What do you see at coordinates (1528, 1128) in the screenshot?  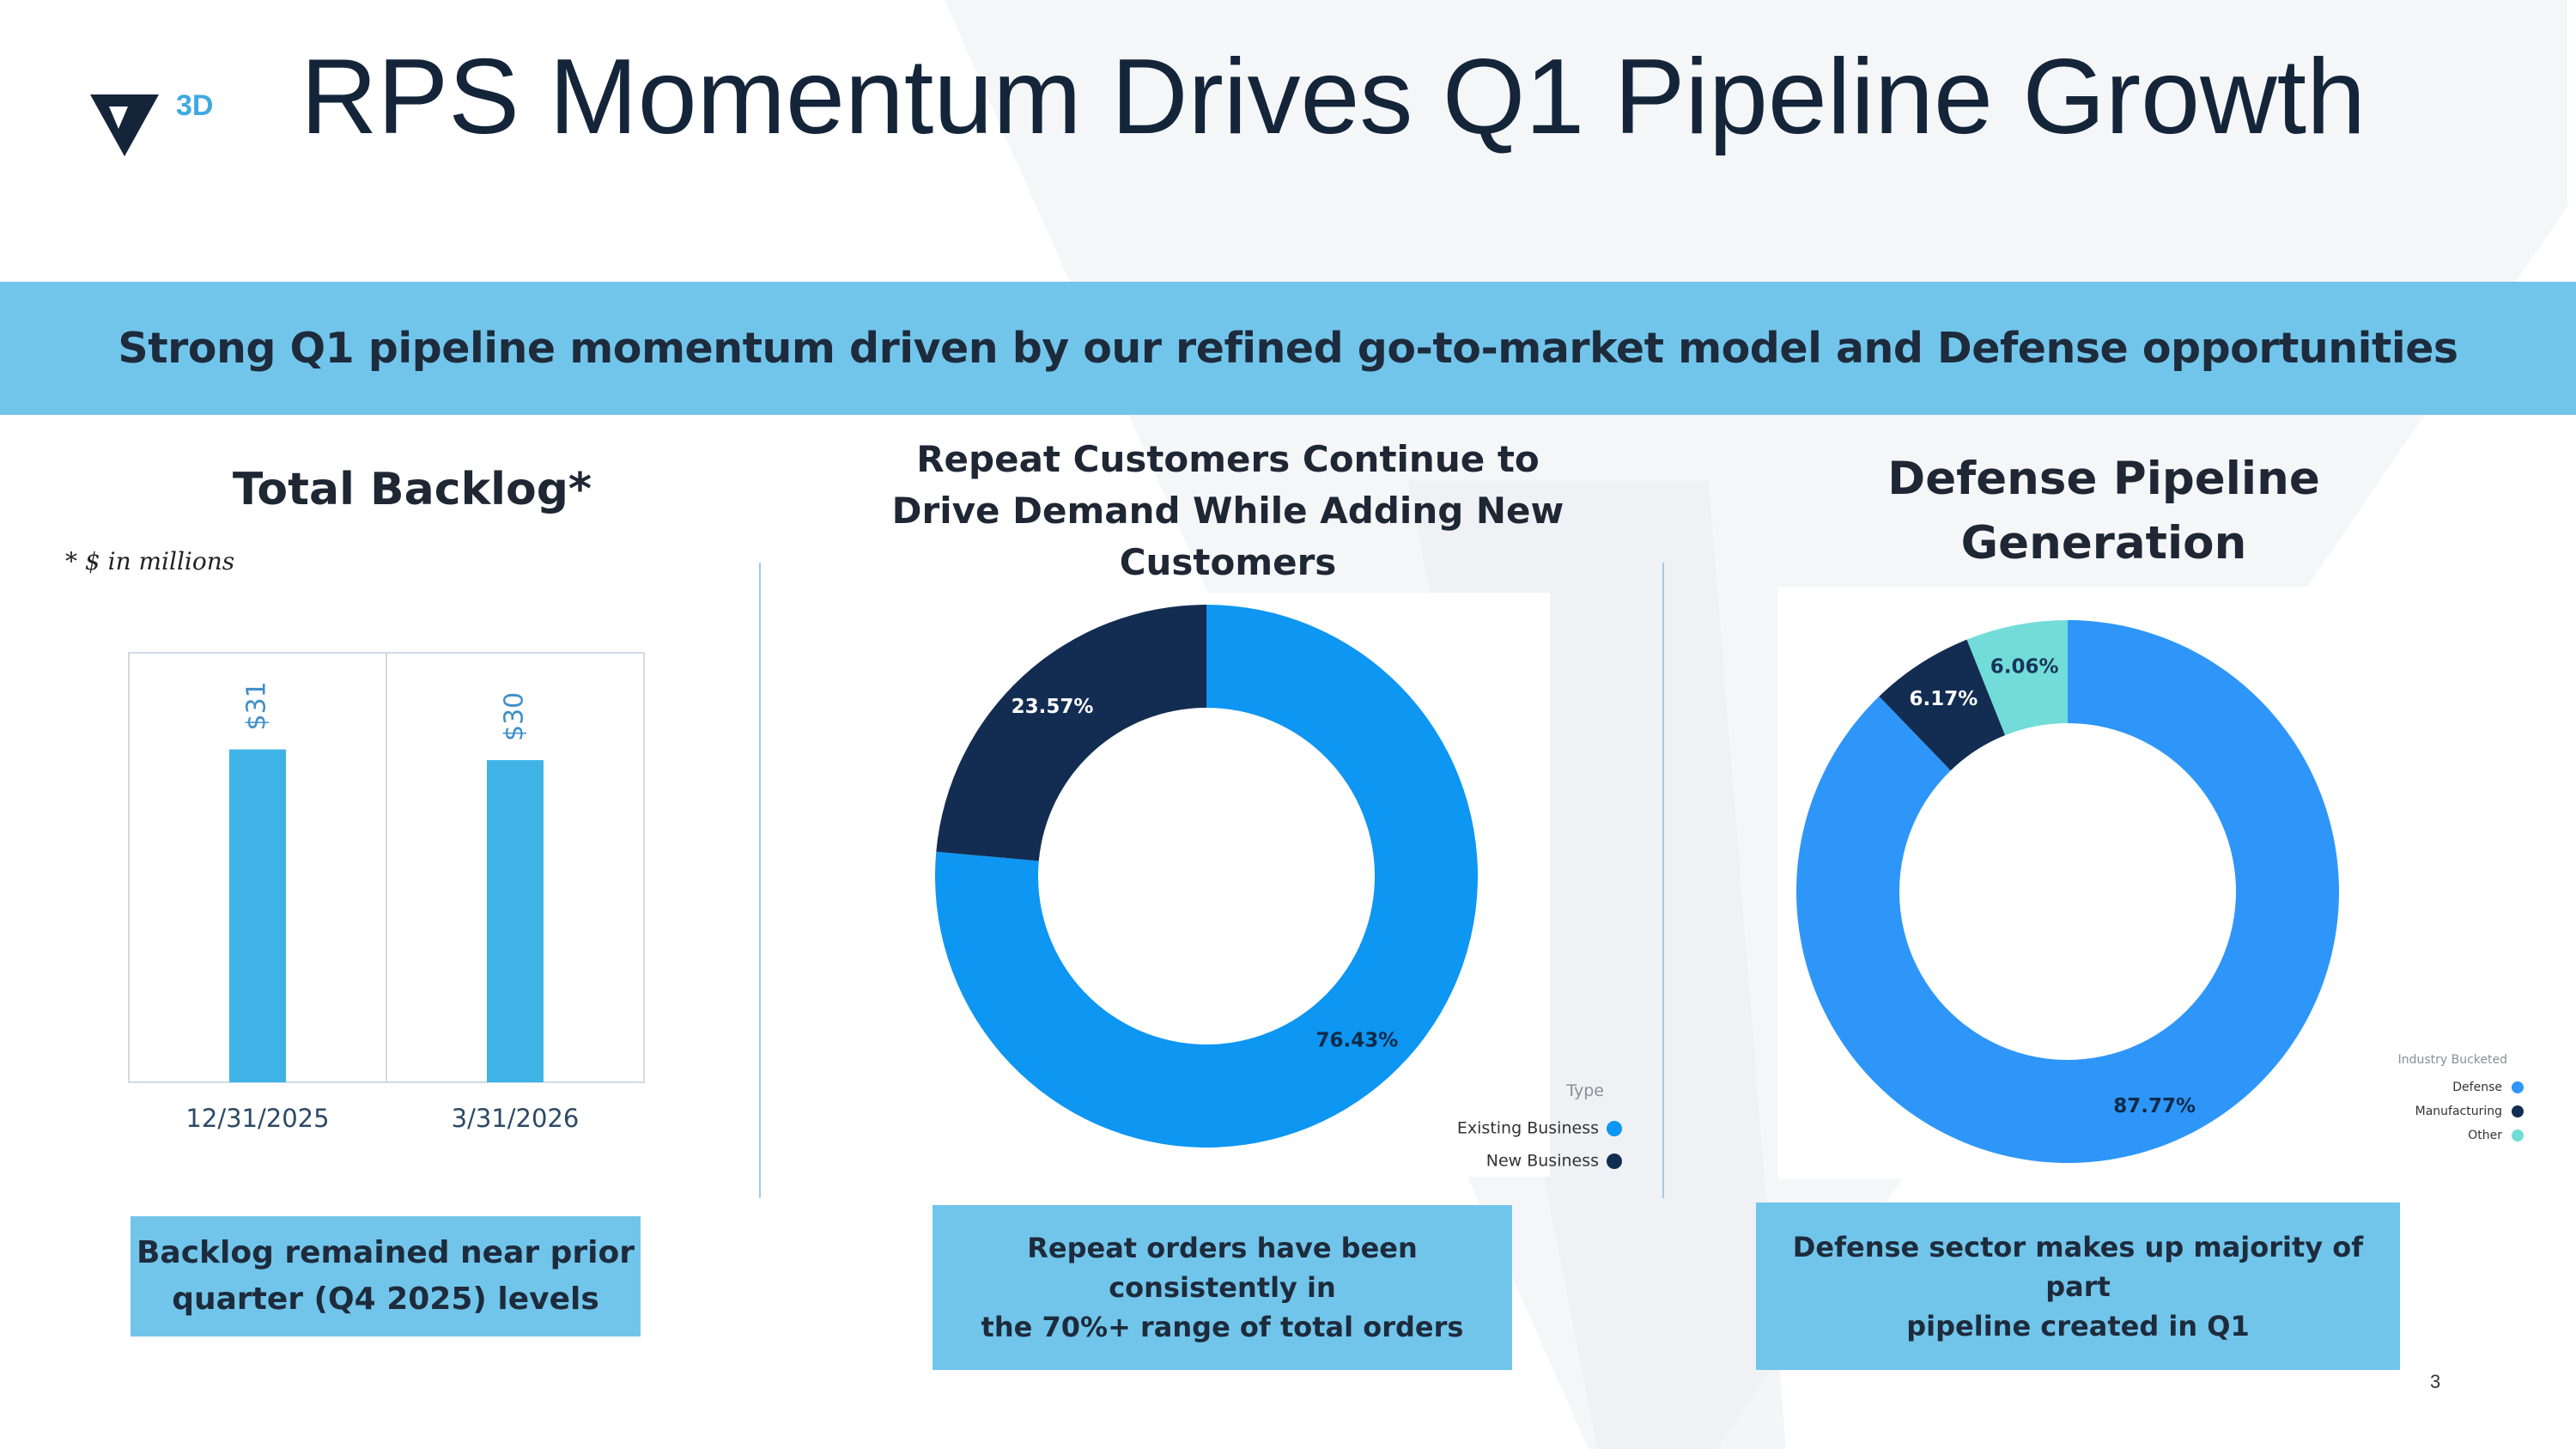 I see `legend-item-label: Existing Business` at bounding box center [1528, 1128].